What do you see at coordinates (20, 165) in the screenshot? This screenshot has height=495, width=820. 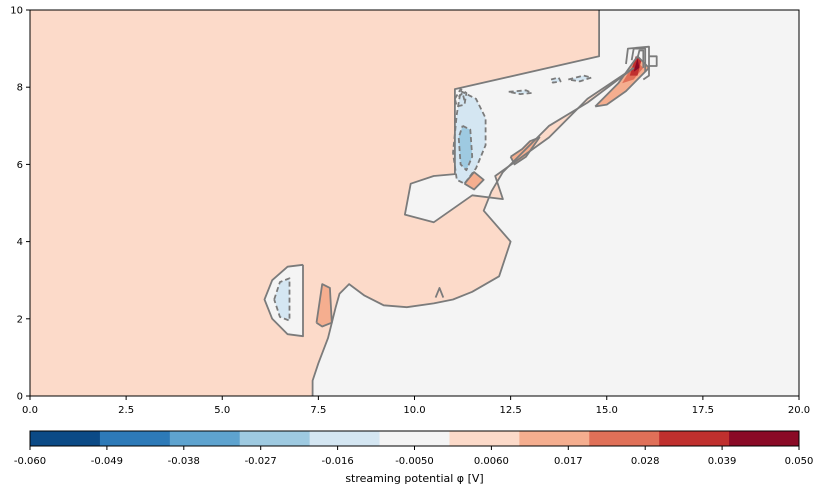 I see `y-tick-label: 6` at bounding box center [20, 165].